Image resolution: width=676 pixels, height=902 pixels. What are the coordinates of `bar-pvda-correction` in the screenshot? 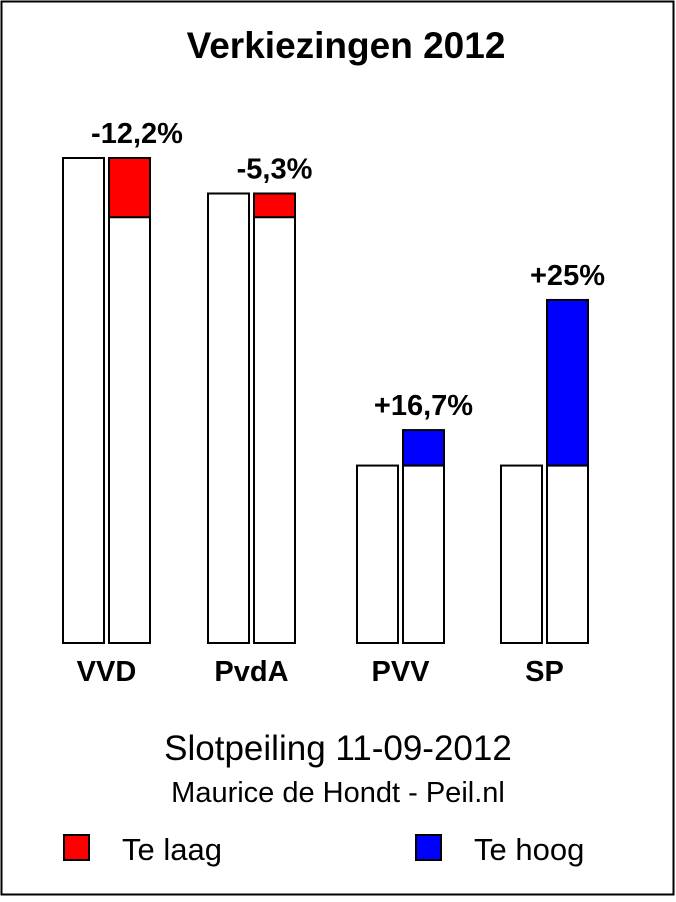 It's located at (274, 205).